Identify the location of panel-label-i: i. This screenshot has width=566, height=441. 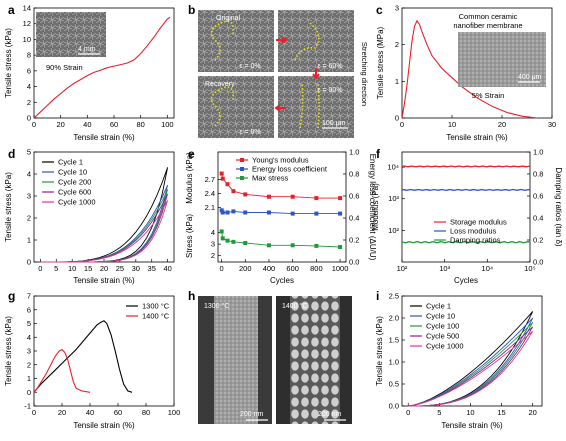
(377, 296).